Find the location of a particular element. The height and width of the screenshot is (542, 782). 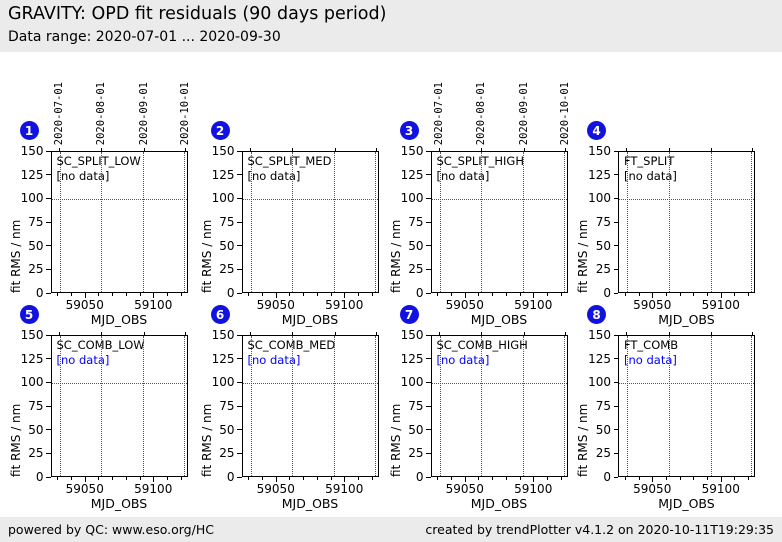

panel-number-badge: 8 is located at coordinates (596, 314).